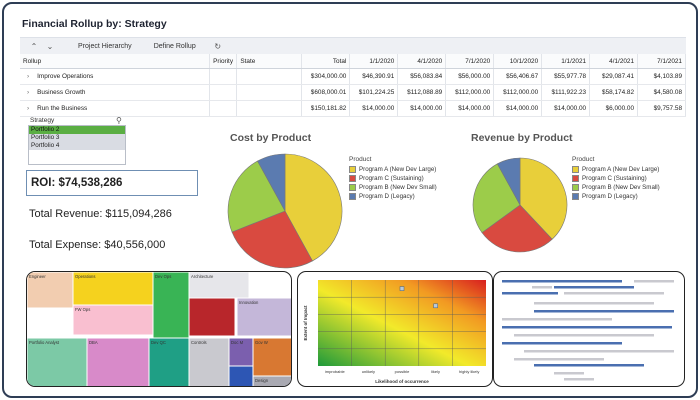 The height and width of the screenshot is (400, 700). I want to click on treemap-tile-label: Gov W, so click(261, 342).